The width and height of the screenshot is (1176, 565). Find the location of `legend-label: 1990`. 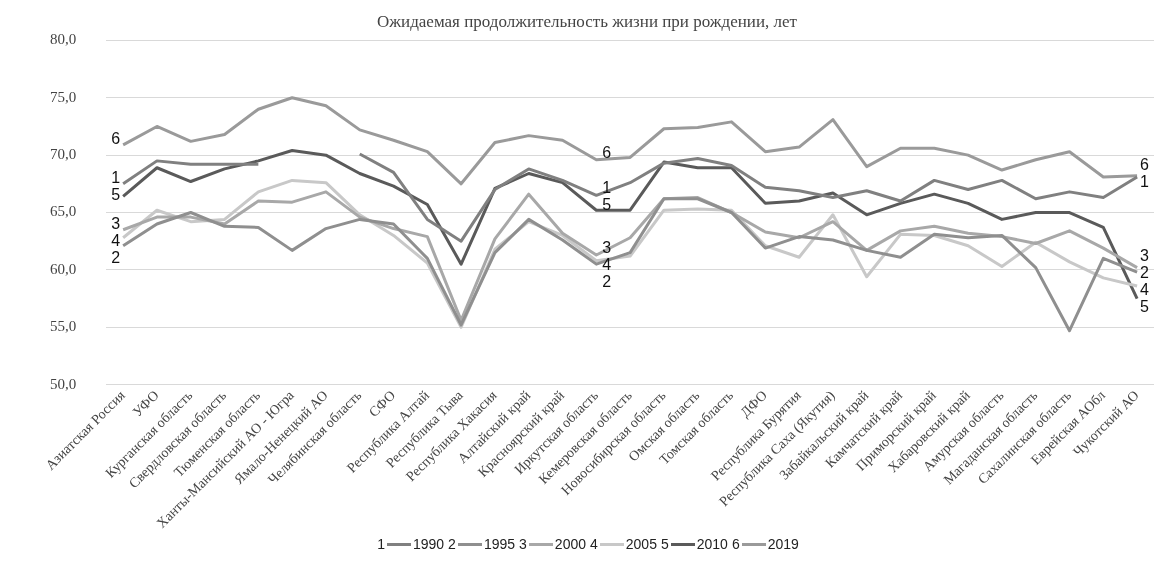

legend-label: 1990 is located at coordinates (428, 544).